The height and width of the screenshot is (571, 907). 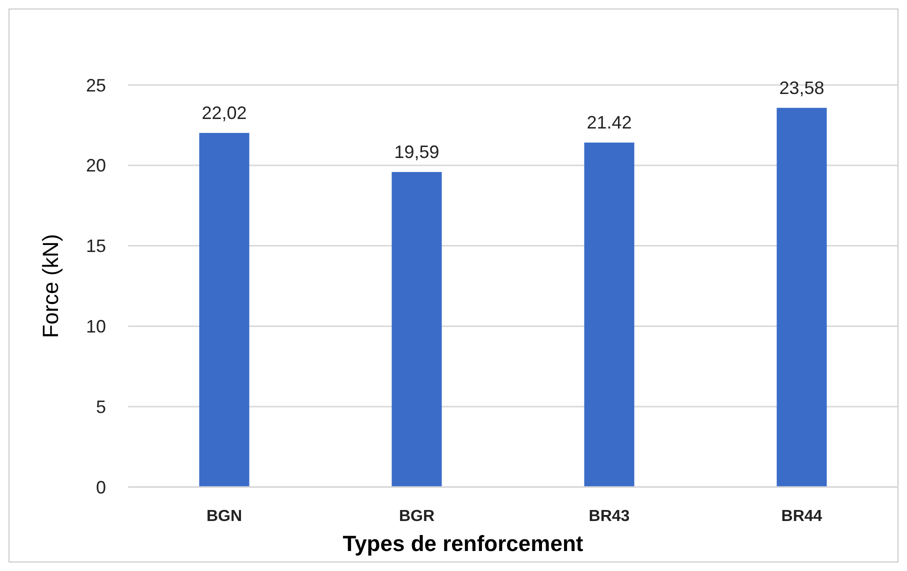 I want to click on y-tick-label: 25, so click(x=96, y=85).